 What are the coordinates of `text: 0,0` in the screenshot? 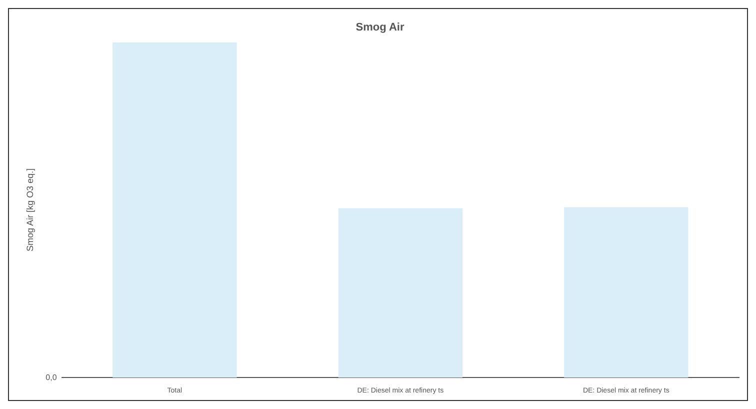 It's located at (52, 377).